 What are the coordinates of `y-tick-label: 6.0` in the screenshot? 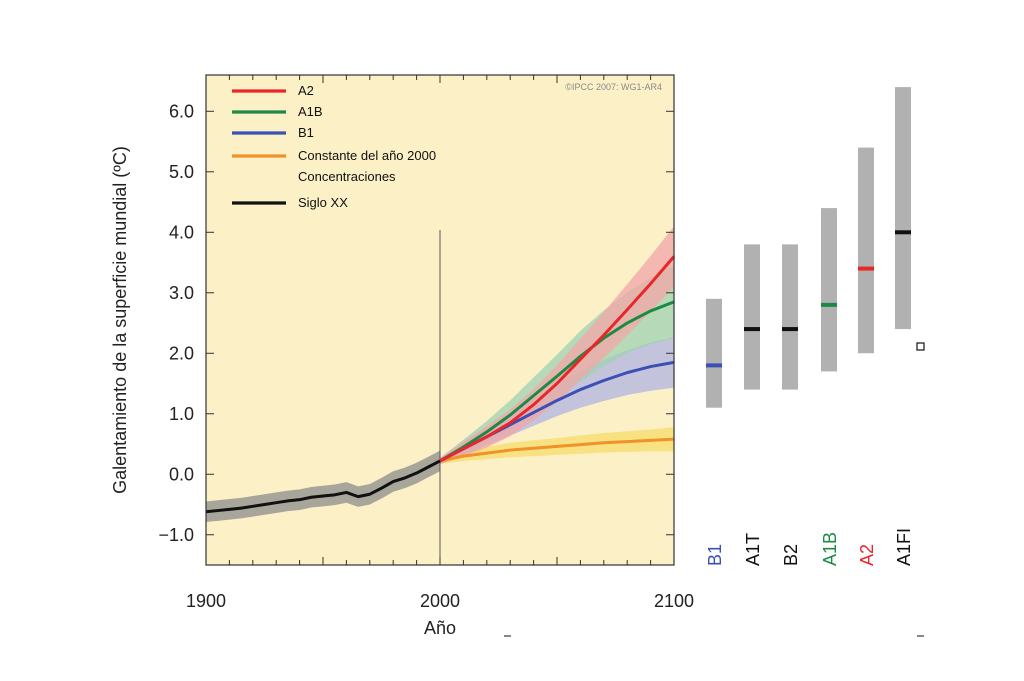 It's located at (181, 111).